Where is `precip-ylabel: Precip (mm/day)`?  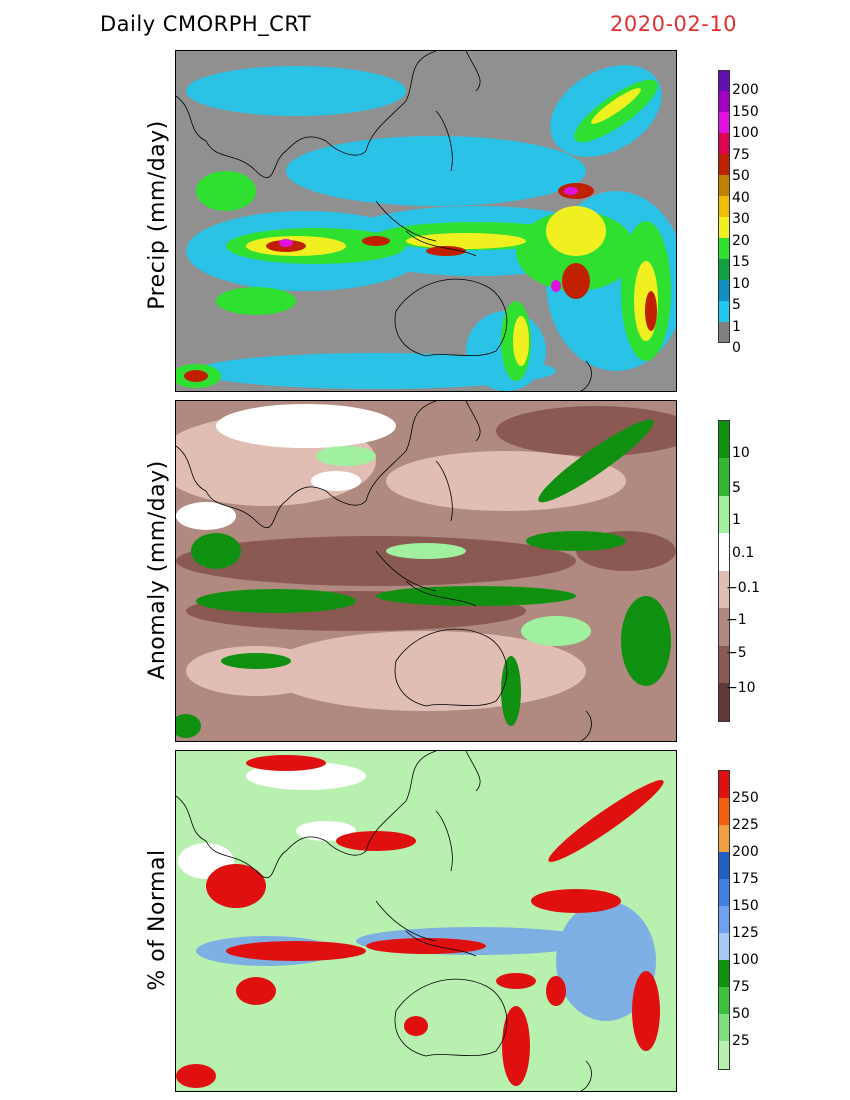
precip-ylabel: Precip (mm/day) is located at coordinates (157, 215).